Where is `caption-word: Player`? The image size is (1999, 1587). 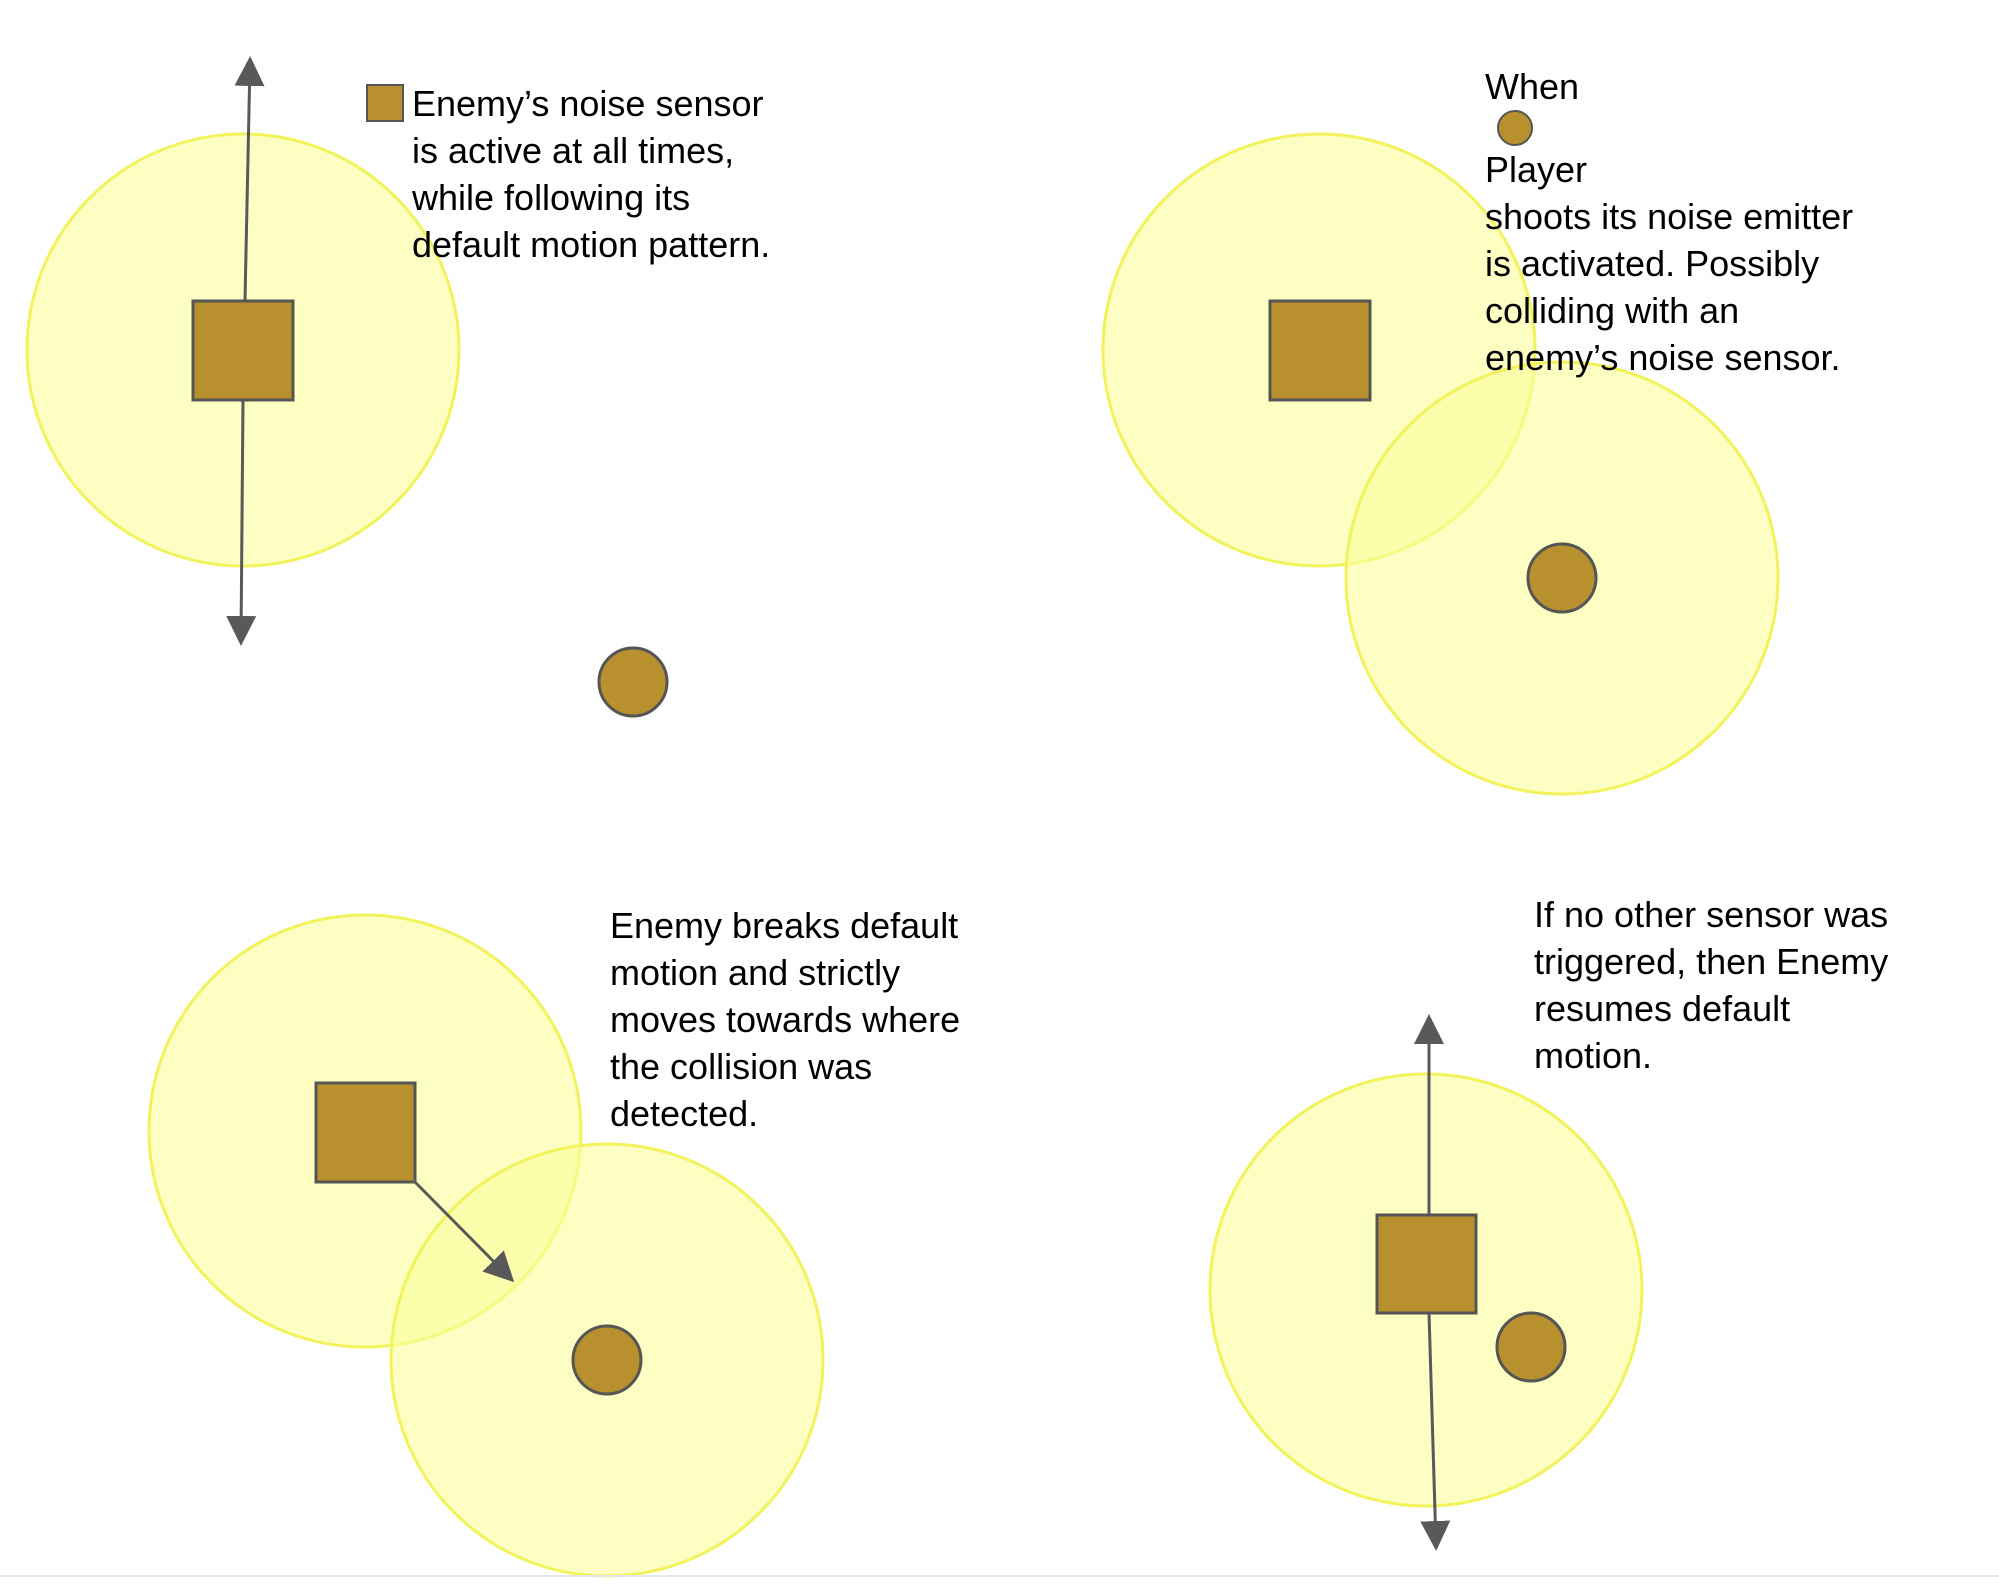 caption-word: Player is located at coordinates (1536, 169).